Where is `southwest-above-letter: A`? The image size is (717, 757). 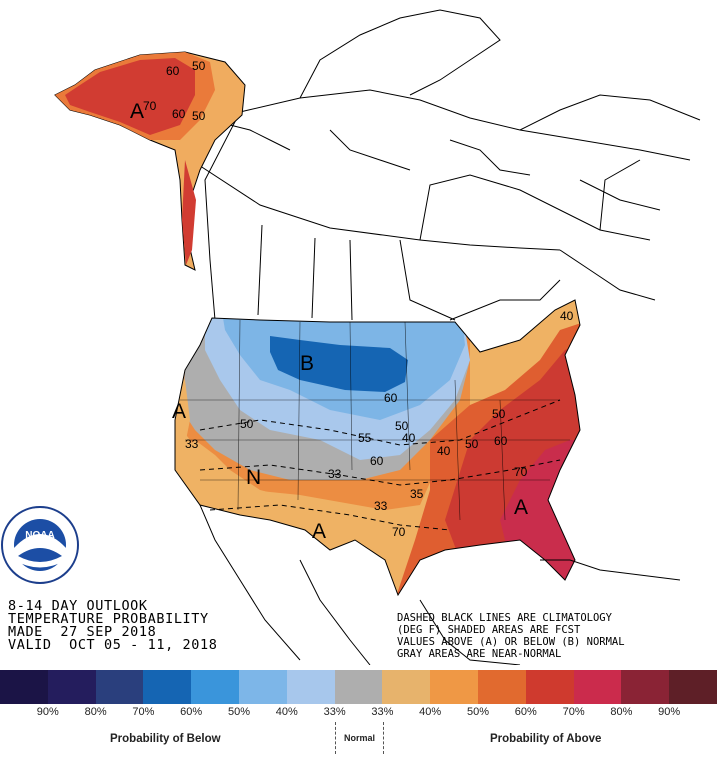 southwest-above-letter: A is located at coordinates (319, 531).